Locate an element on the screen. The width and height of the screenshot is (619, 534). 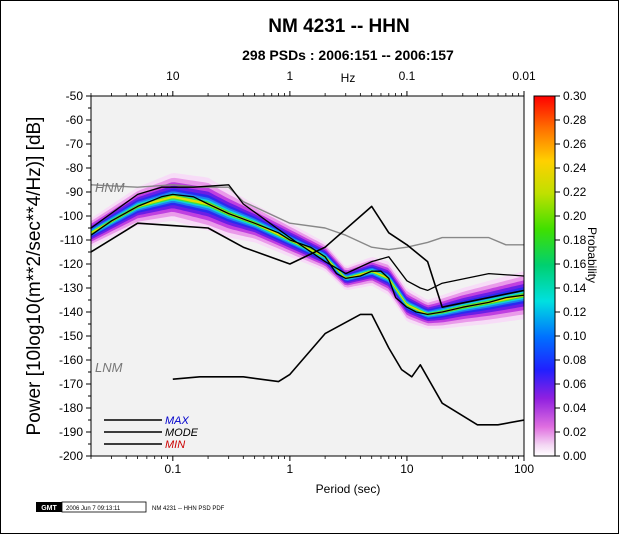
colorbar-tick-label: 0.06 is located at coordinates (575, 384).